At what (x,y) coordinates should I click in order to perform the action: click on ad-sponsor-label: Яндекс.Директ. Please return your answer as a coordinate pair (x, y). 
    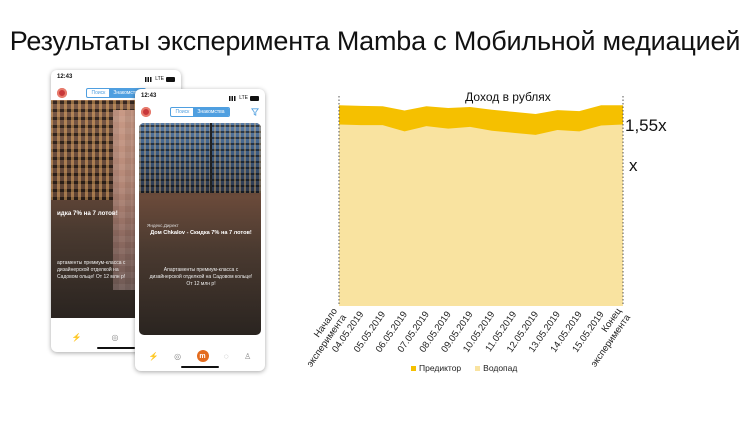
    Looking at the image, I should click on (163, 225).